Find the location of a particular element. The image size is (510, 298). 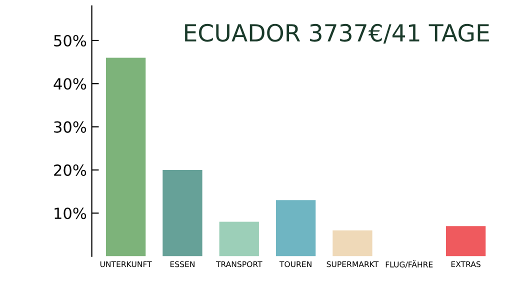

y-tick-label: 30% is located at coordinates (70, 127).